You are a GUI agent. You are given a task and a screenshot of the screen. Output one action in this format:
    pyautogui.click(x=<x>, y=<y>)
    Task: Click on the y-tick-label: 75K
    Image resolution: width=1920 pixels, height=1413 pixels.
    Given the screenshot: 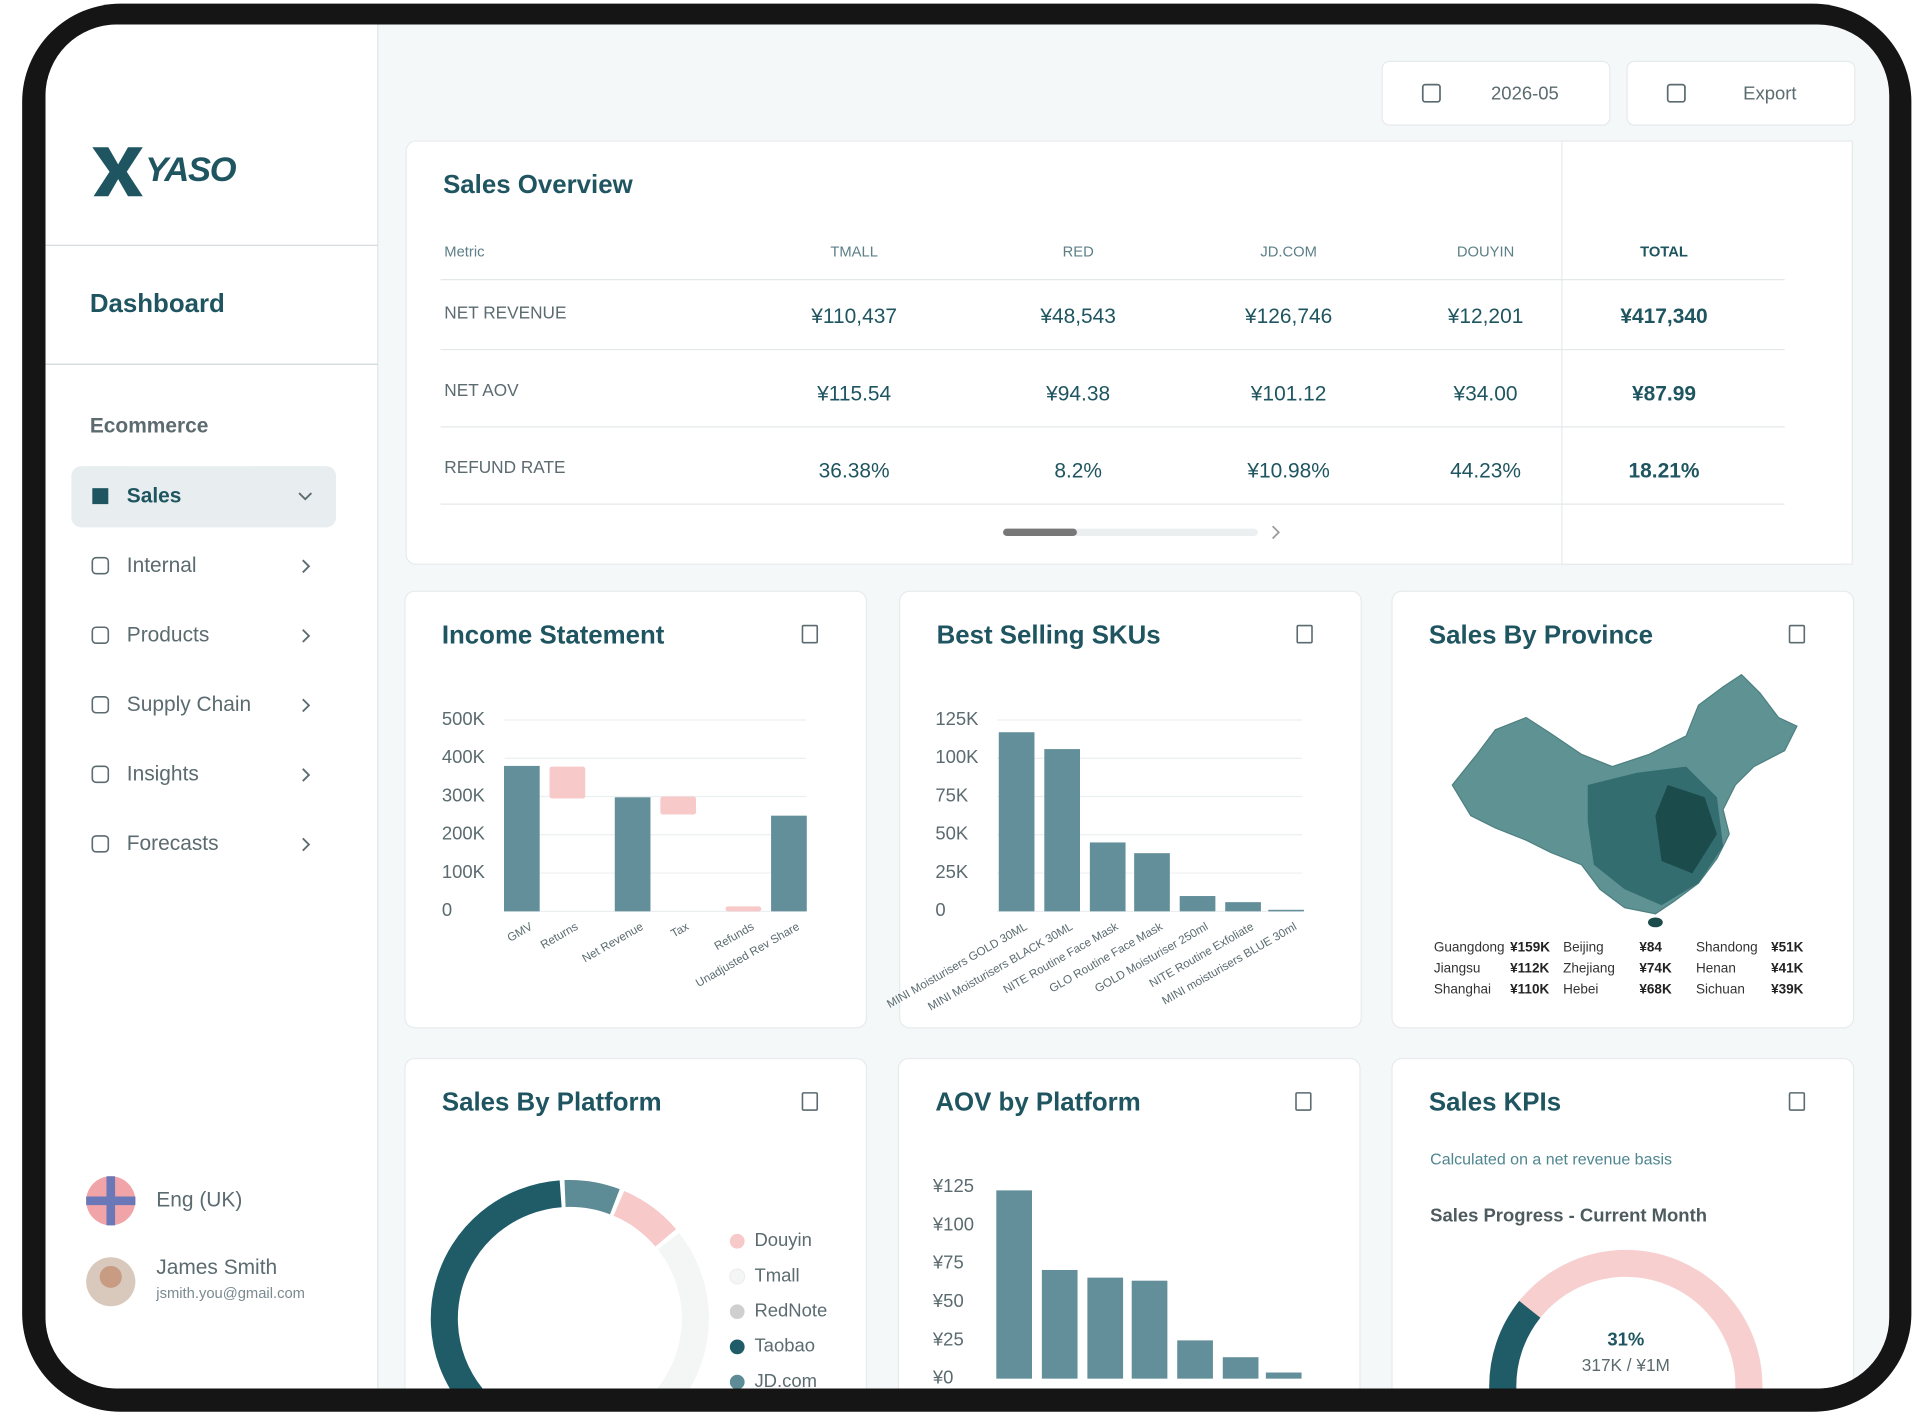 What is the action you would take?
    pyautogui.click(x=952, y=794)
    